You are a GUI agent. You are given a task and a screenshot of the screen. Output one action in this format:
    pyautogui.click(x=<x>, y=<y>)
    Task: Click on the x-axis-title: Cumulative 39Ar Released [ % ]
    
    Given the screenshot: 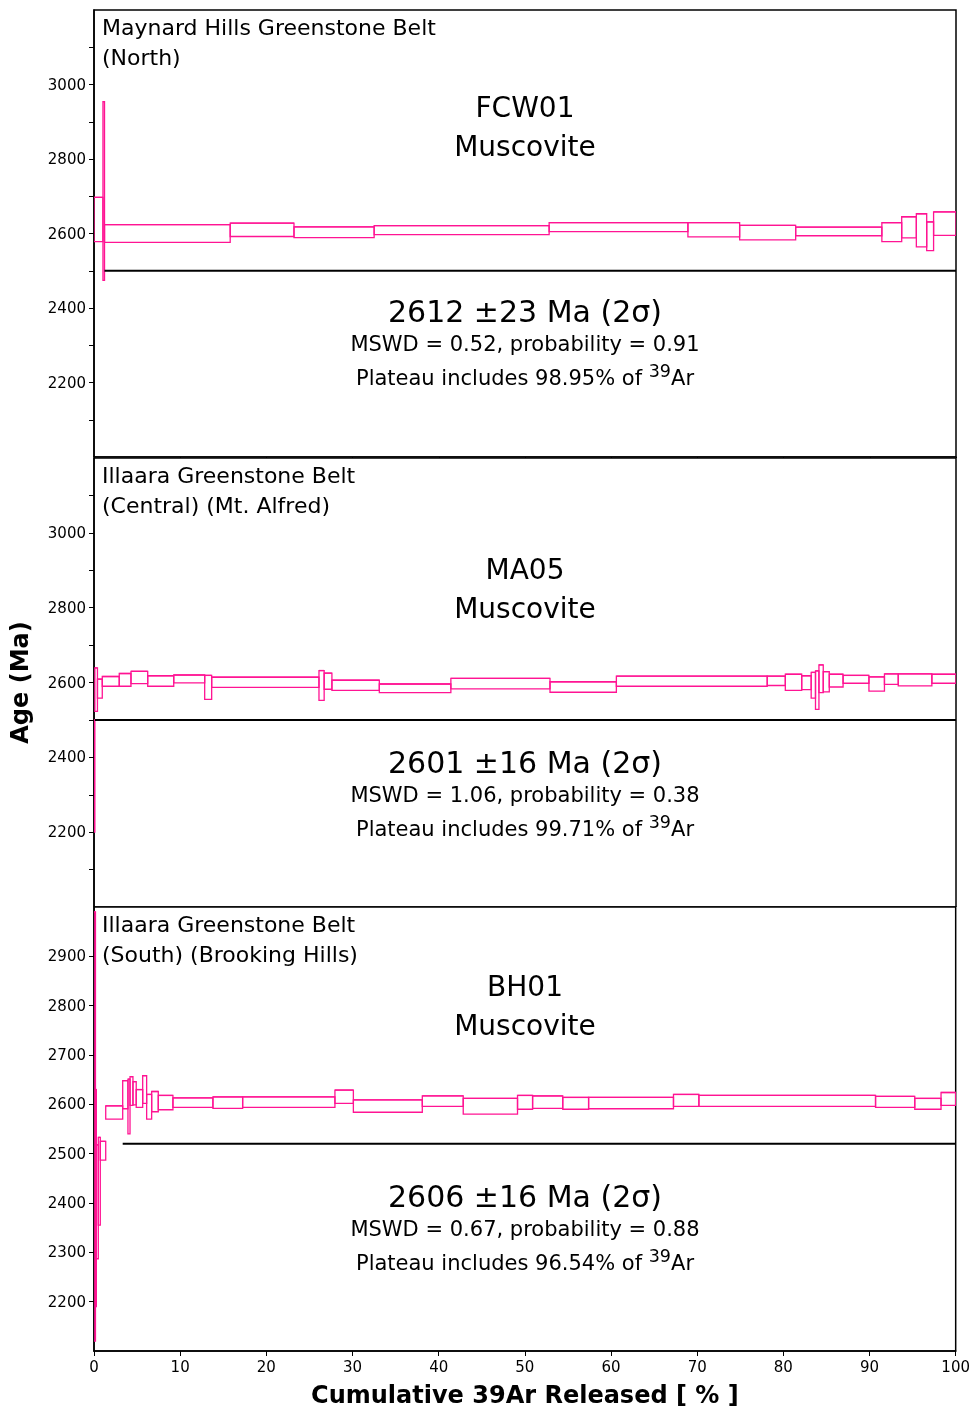 What is the action you would take?
    pyautogui.click(x=525, y=1395)
    